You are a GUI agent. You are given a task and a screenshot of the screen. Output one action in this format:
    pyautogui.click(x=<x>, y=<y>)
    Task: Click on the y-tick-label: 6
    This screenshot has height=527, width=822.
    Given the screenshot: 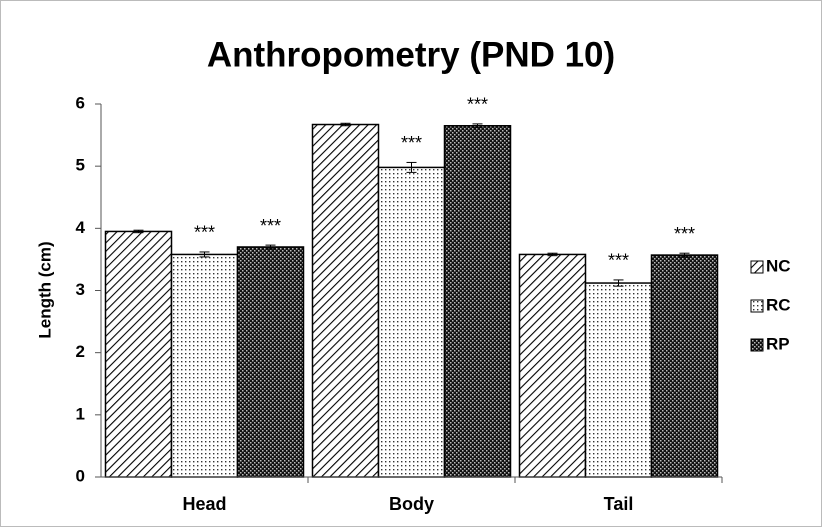 What is the action you would take?
    pyautogui.click(x=80, y=102)
    